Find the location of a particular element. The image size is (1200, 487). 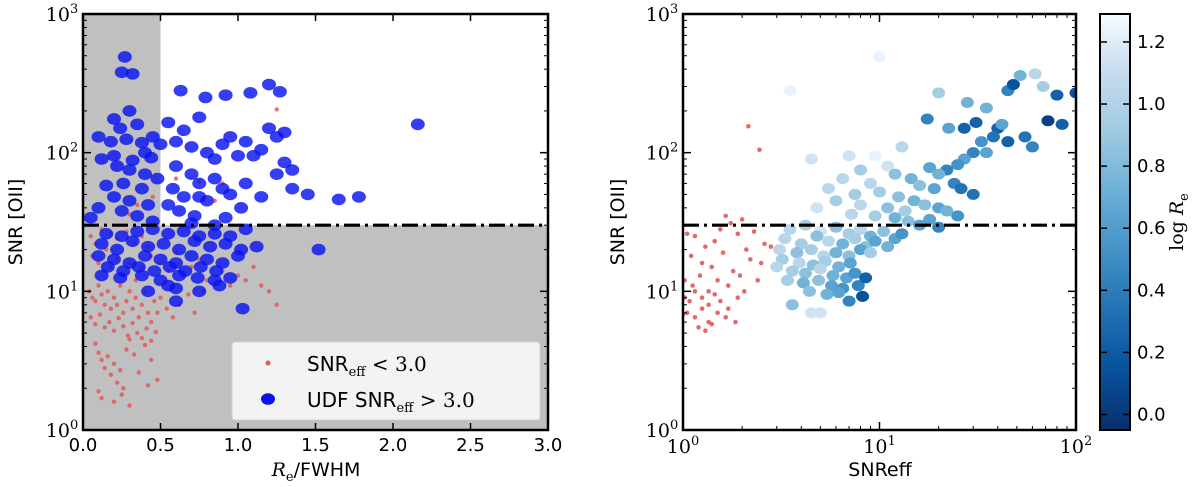

colorbar-tick-label: 0.4 is located at coordinates (1151, 290).